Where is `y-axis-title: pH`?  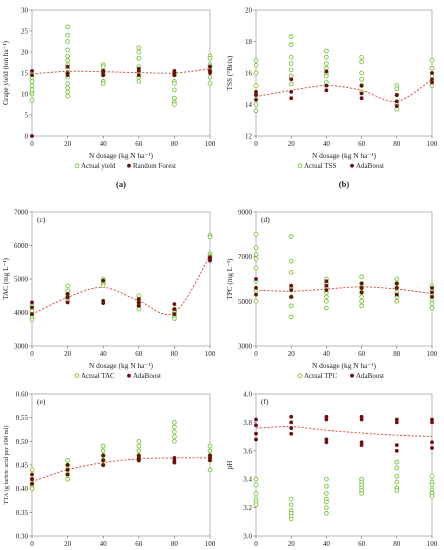
y-axis-title: pH is located at coordinates (230, 465).